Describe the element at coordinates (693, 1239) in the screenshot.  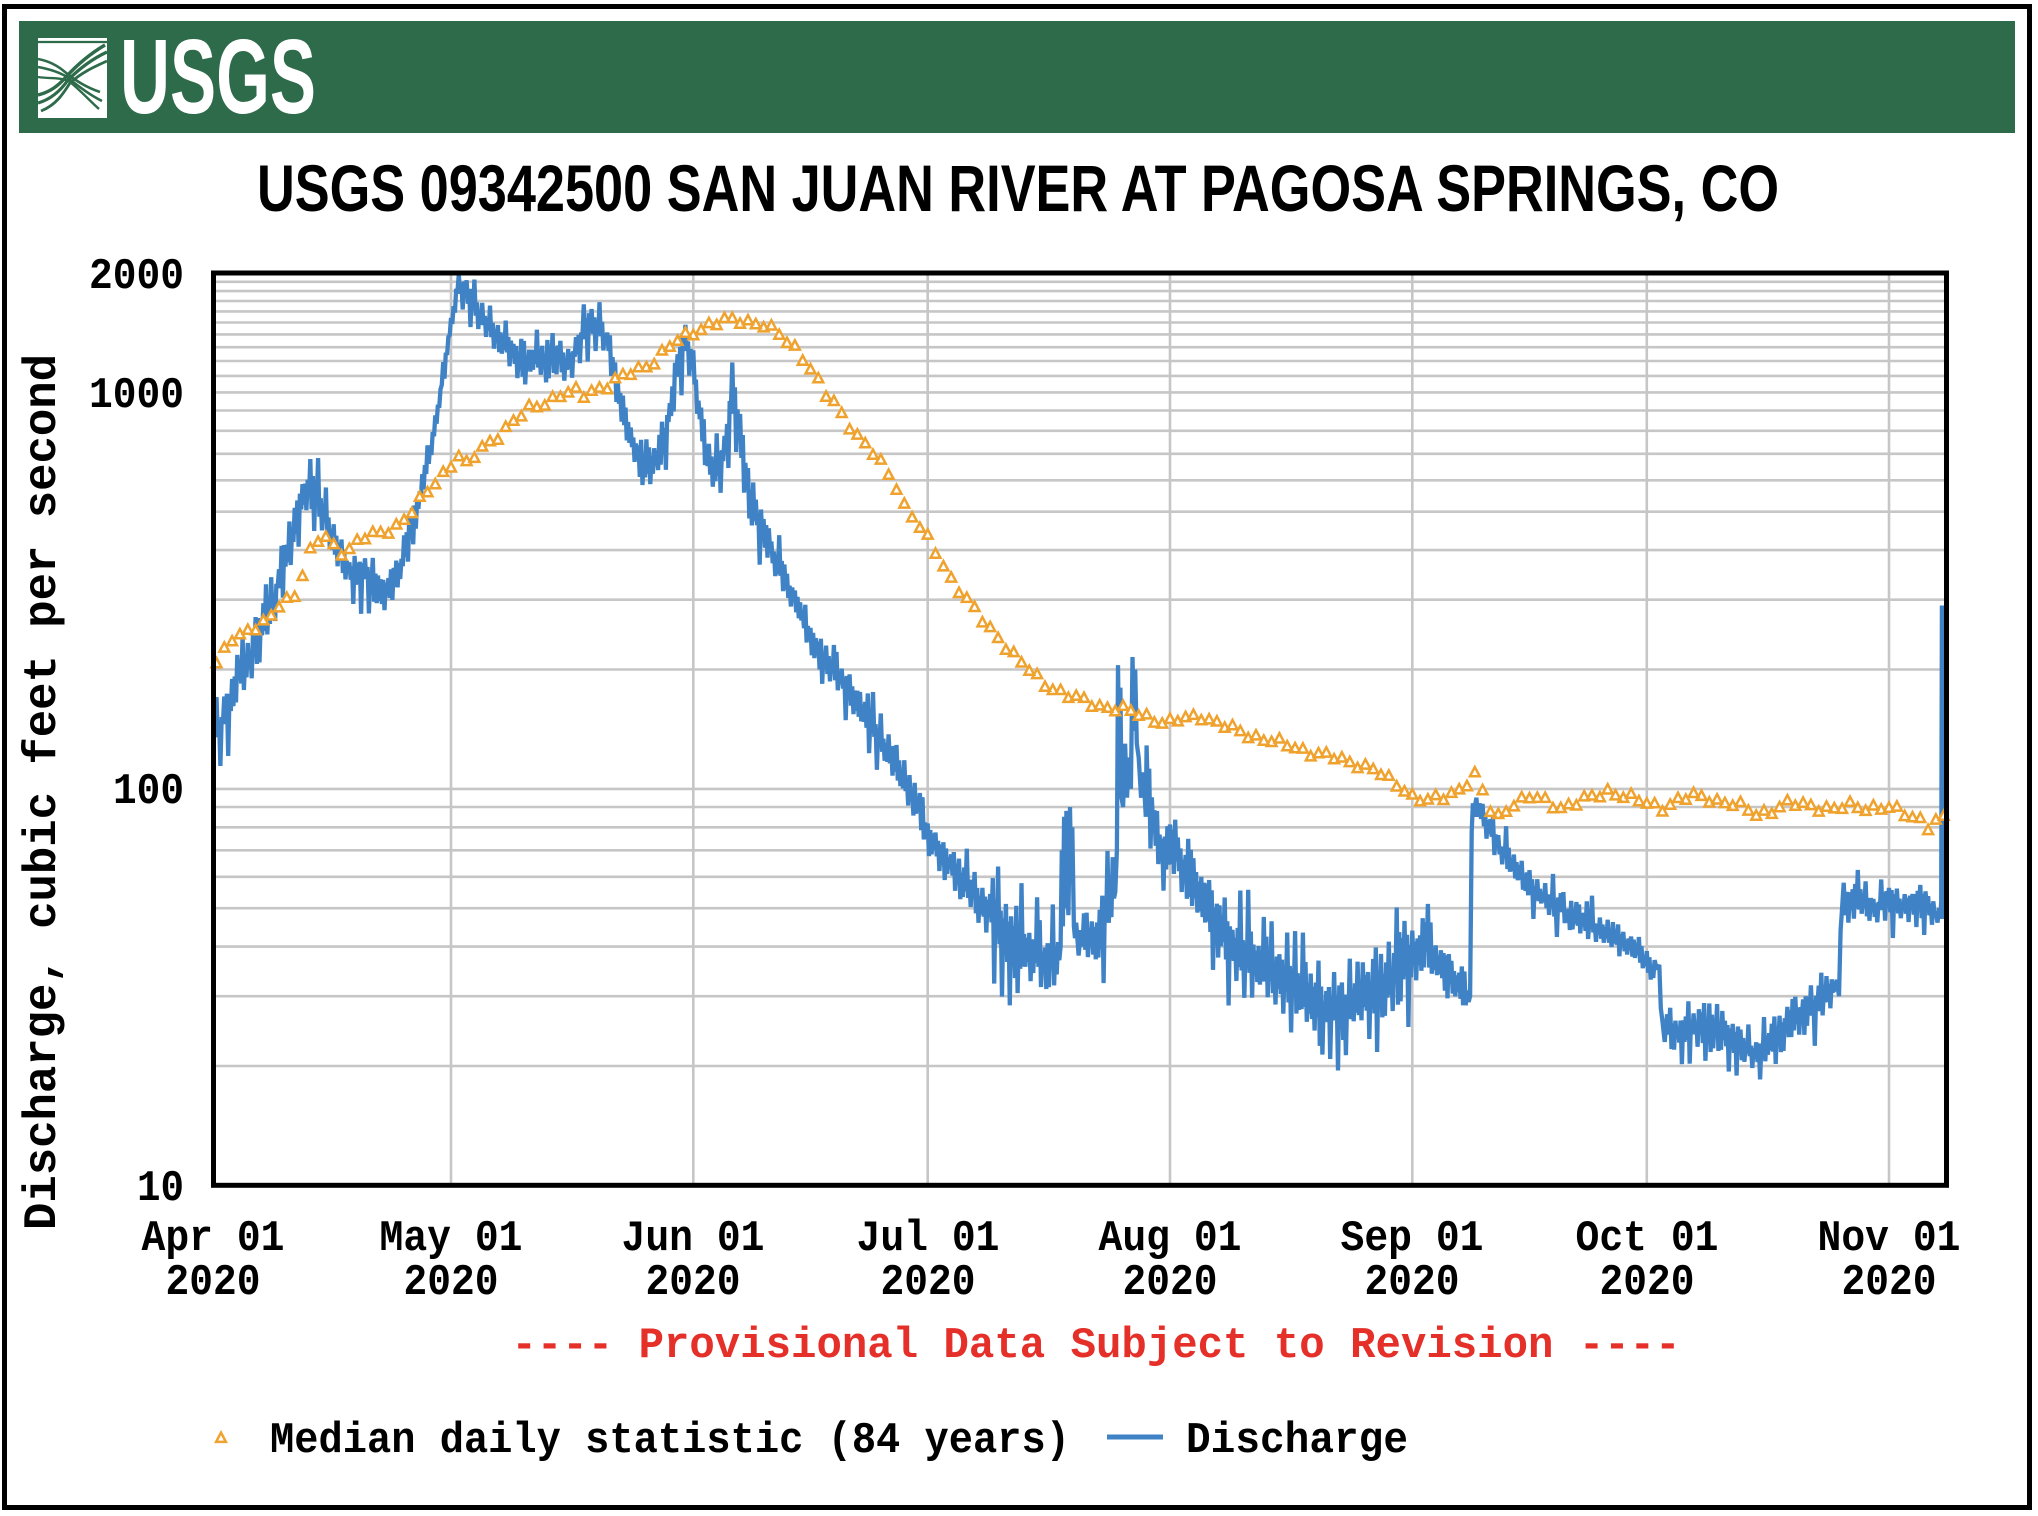
I see `svg-text: Jun 01` at that location.